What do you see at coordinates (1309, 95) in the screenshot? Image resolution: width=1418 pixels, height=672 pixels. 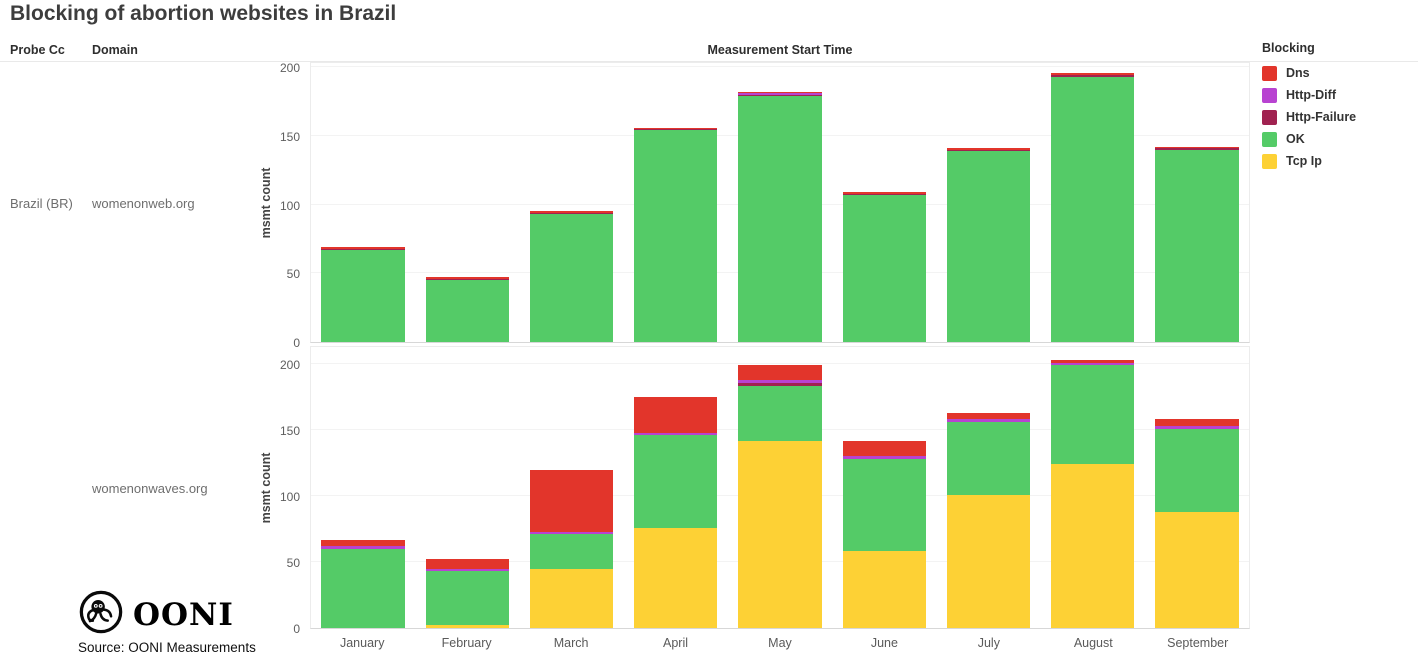 I see `legend-item-http-diff: Http-Diff` at bounding box center [1309, 95].